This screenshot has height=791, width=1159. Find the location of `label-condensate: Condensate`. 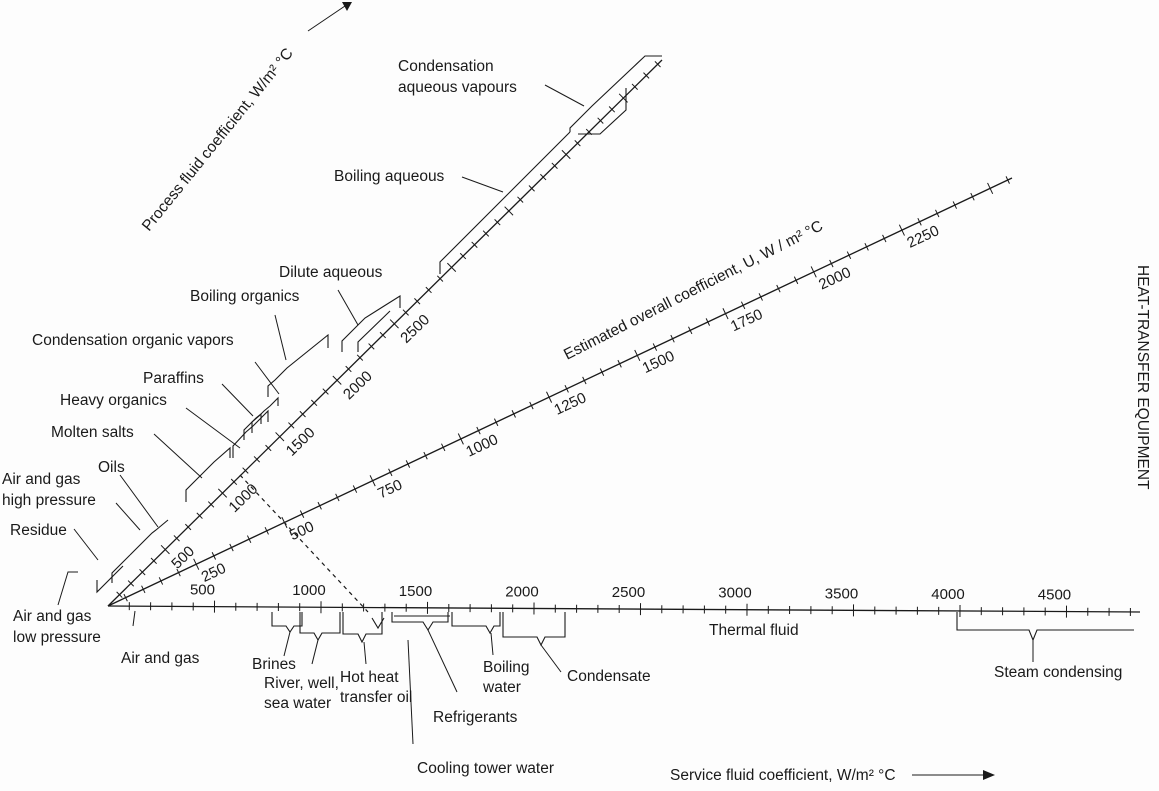

label-condensate: Condensate is located at coordinates (609, 676).